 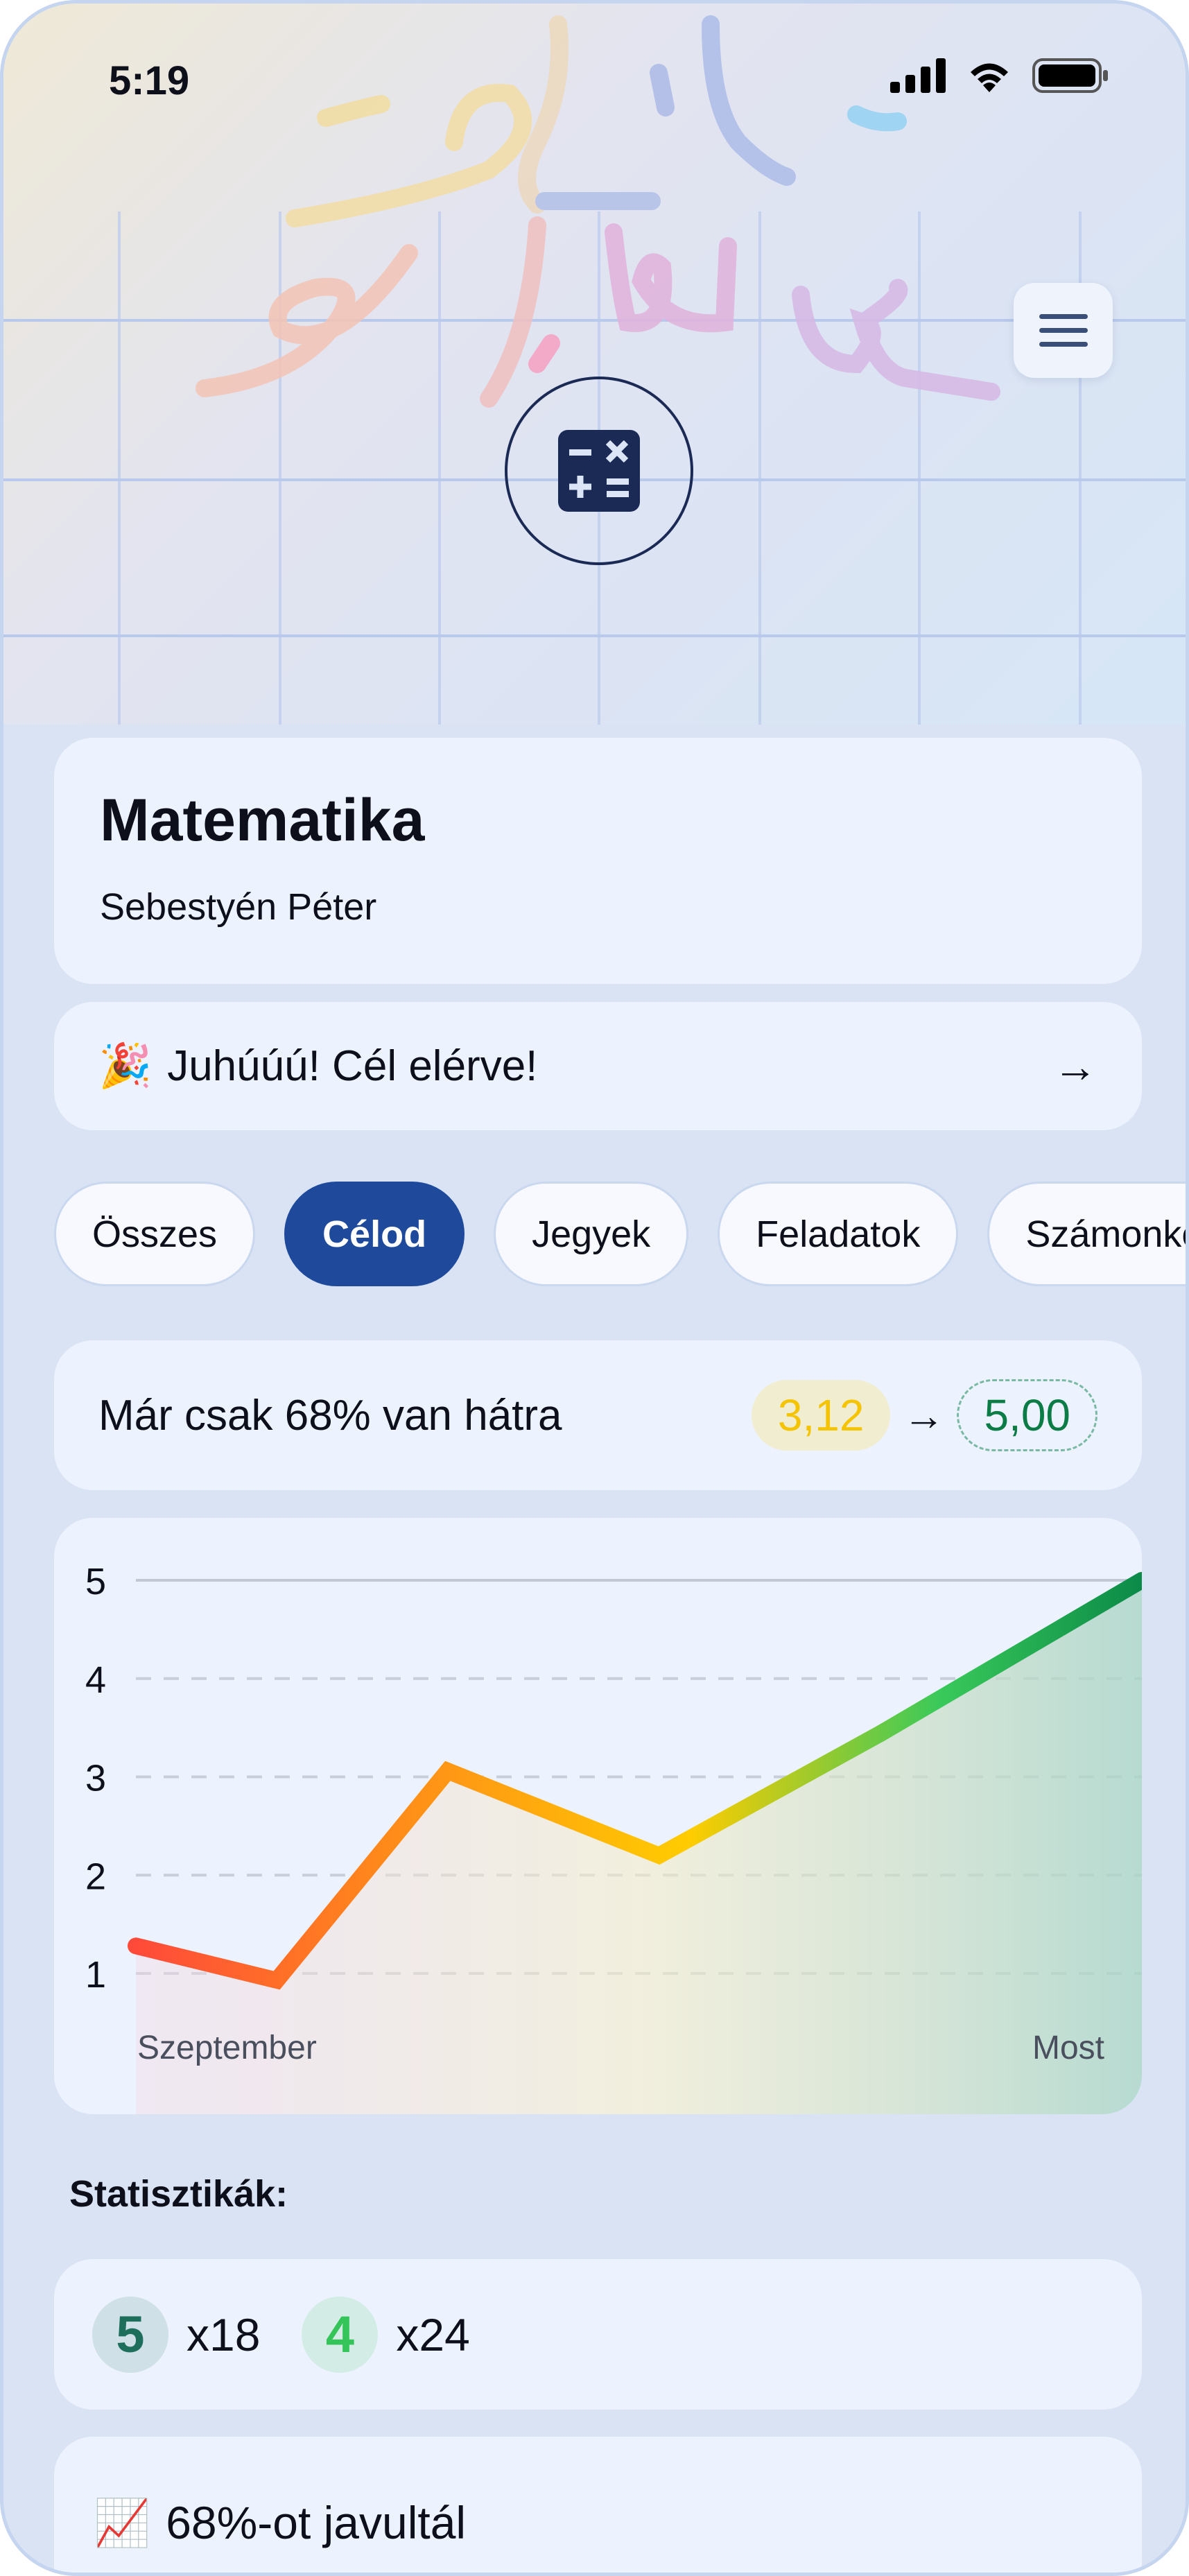 I want to click on goal-text: Már csak 68% van hátra, so click(x=330, y=1415).